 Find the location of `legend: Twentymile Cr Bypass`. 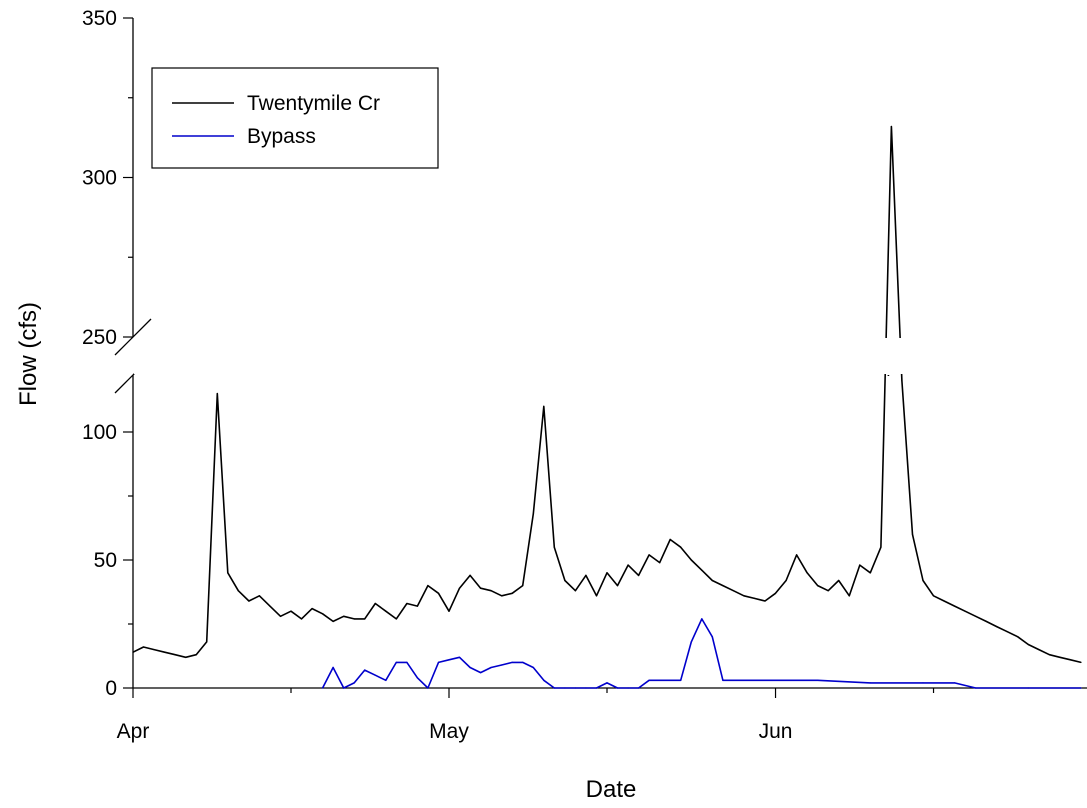

legend: Twentymile Cr Bypass is located at coordinates (295, 118).